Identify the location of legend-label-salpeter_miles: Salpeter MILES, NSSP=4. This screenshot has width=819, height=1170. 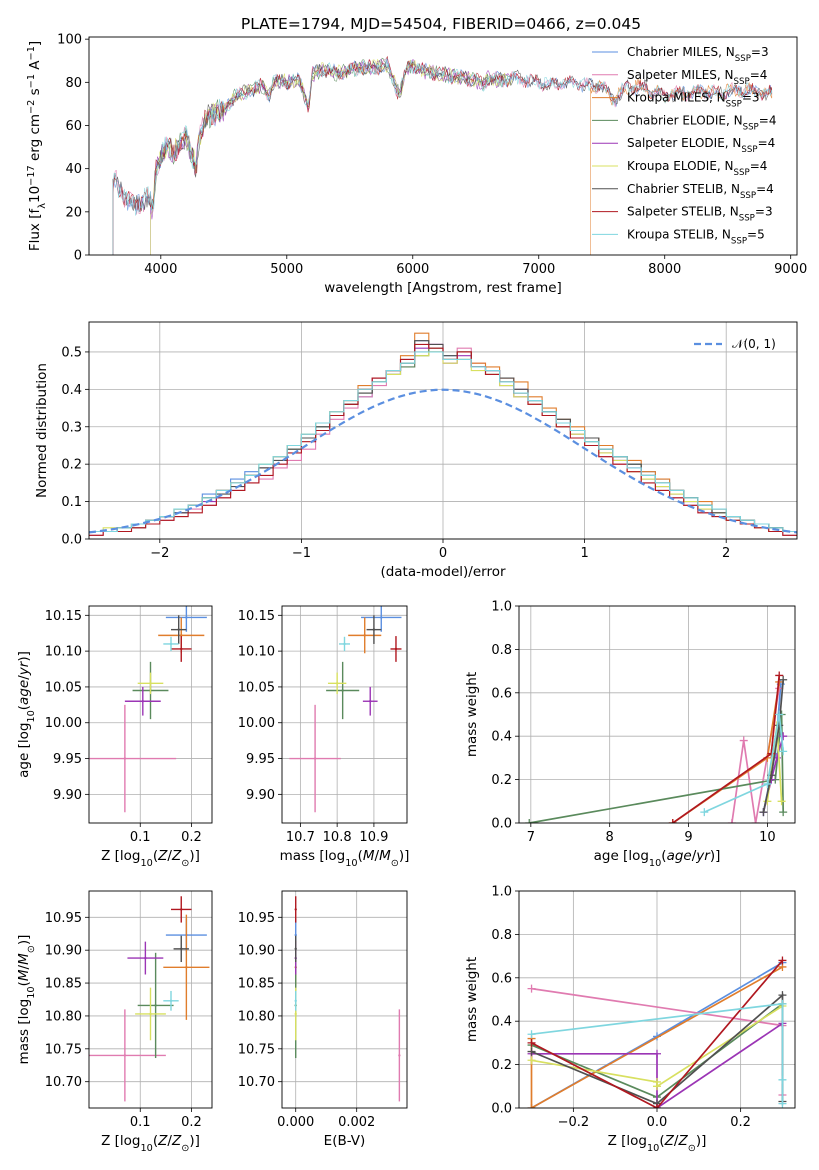
(697, 77).